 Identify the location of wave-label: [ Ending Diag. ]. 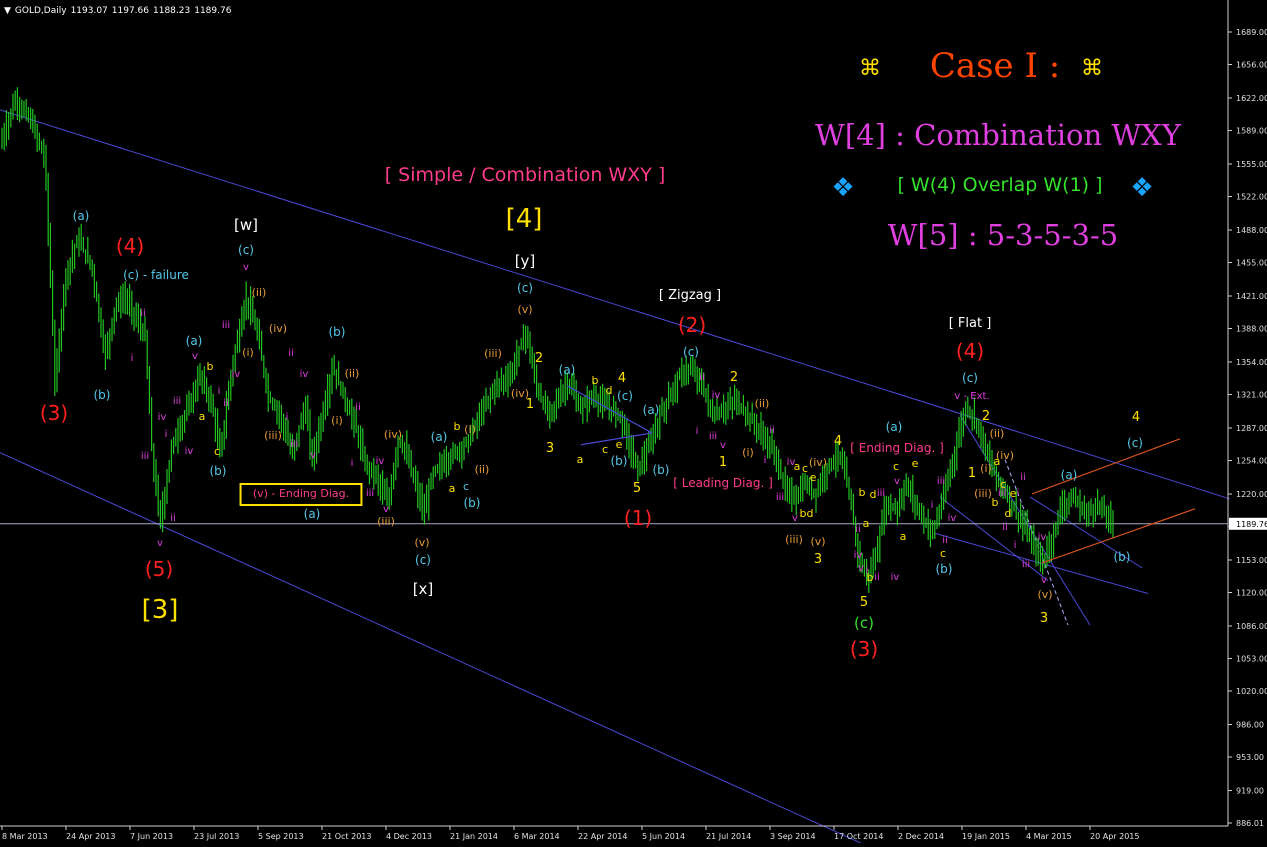
(897, 448).